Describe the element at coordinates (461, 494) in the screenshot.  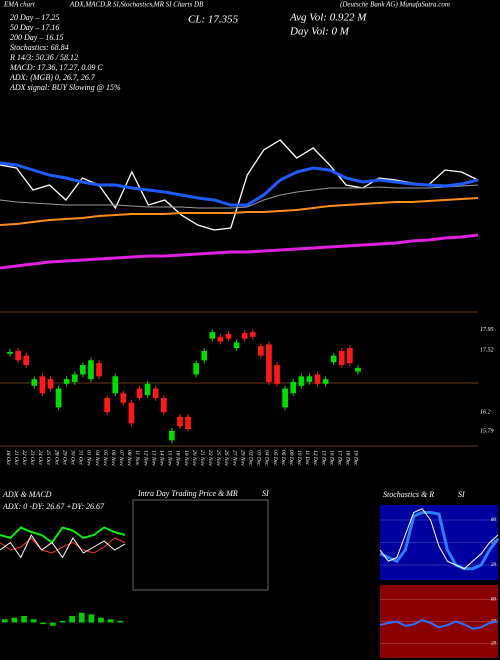
I see `panel-title: SI` at that location.